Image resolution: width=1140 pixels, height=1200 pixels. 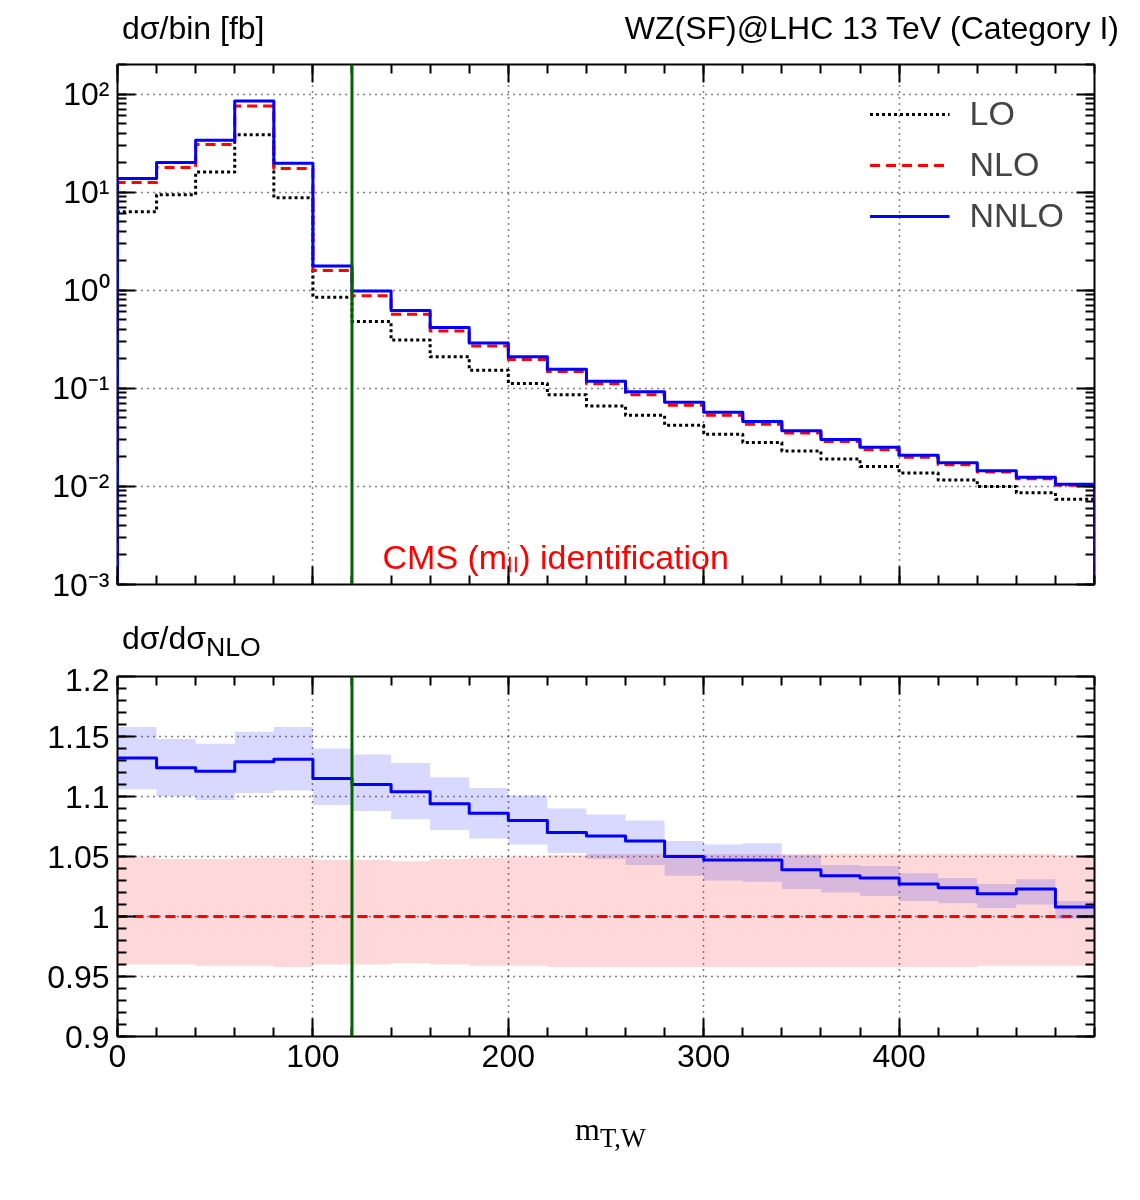 What do you see at coordinates (87, 679) in the screenshot?
I see `y-tick-label: 1.2` at bounding box center [87, 679].